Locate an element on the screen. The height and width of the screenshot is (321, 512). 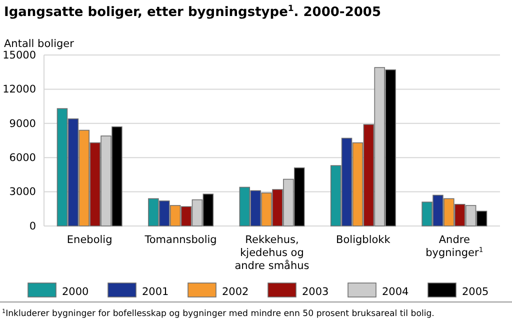
chart-title: Igangsatte boliger, etter bygningstype$^{1}$. 2000-2005 is located at coordinates (193, 11).